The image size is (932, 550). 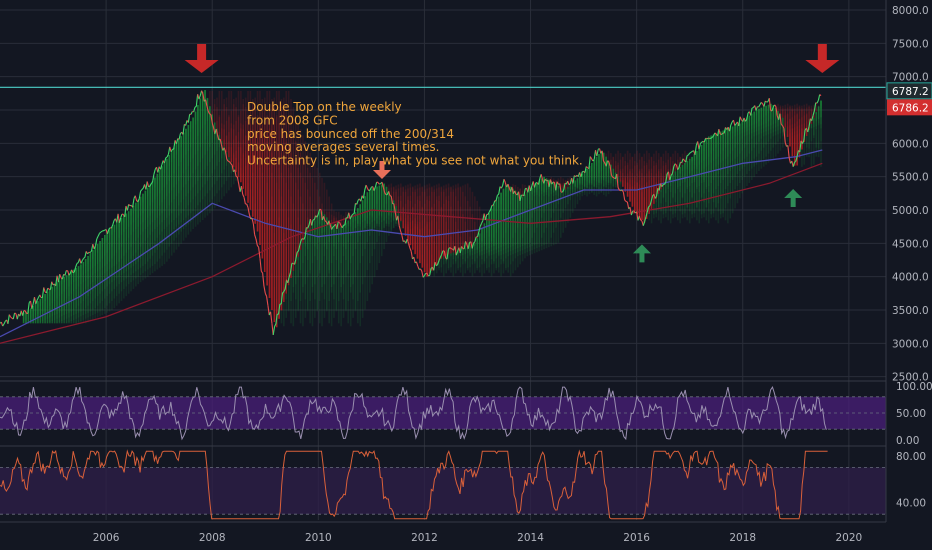 I want to click on stoch-tick-label: 100.00, so click(x=914, y=387).